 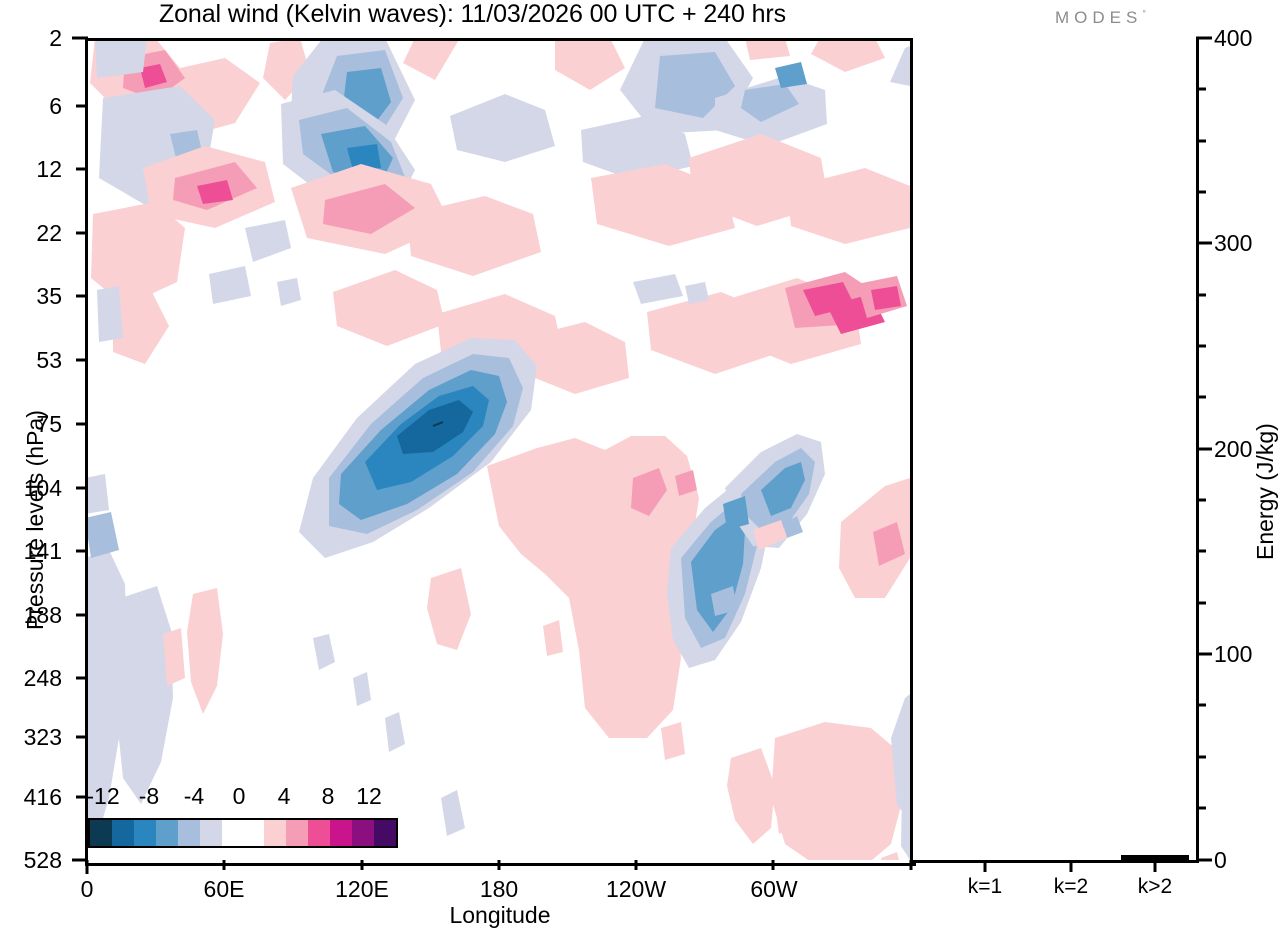 I want to click on x-axis-title: Longitude, so click(x=500, y=915).